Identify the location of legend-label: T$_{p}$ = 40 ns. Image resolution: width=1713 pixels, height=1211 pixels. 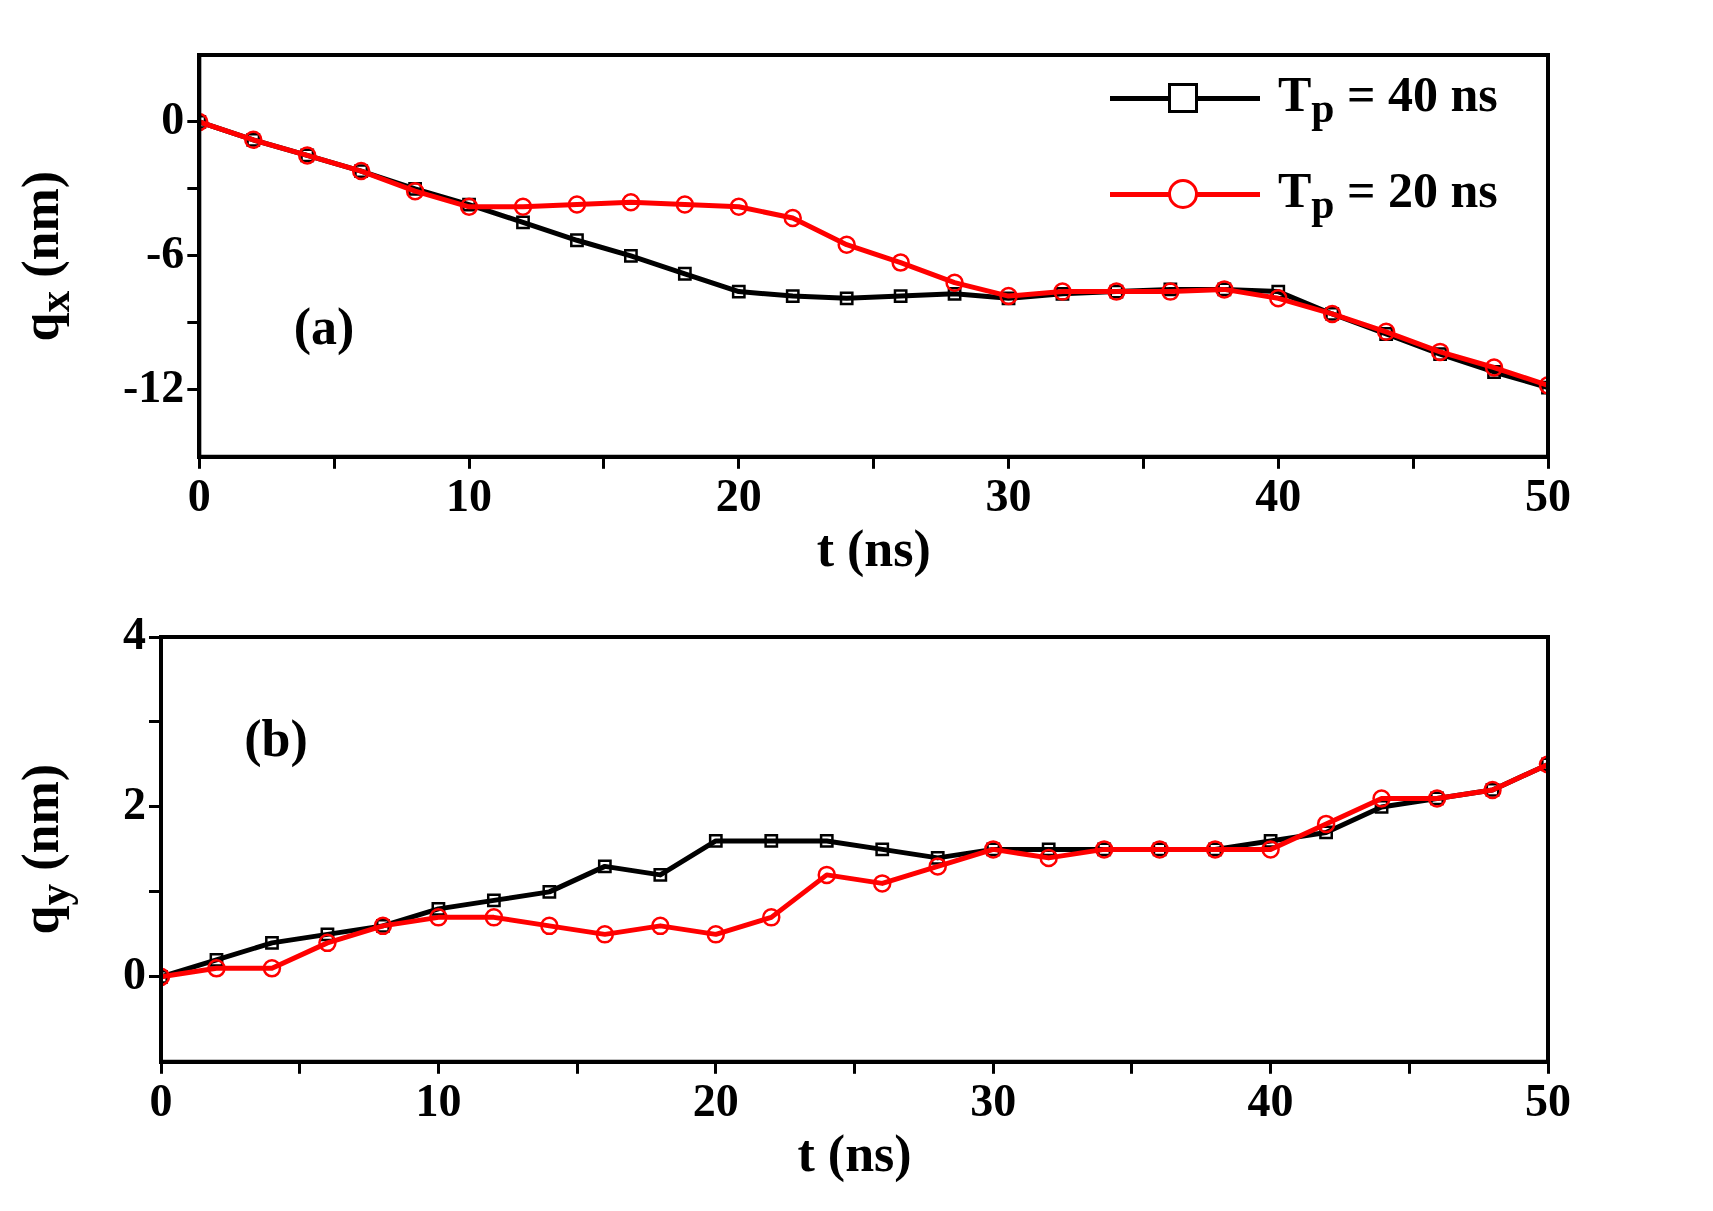
(1388, 98).